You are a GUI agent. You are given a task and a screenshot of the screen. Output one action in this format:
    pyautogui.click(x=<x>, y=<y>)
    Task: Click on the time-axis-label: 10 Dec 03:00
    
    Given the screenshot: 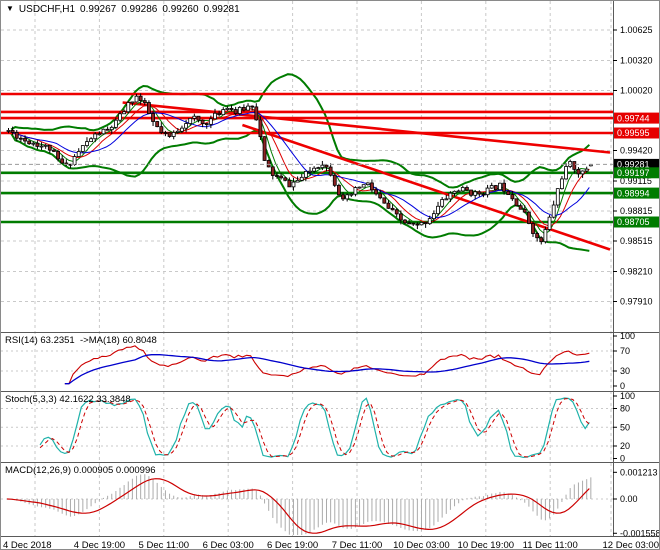 What is the action you would take?
    pyautogui.click(x=421, y=545)
    